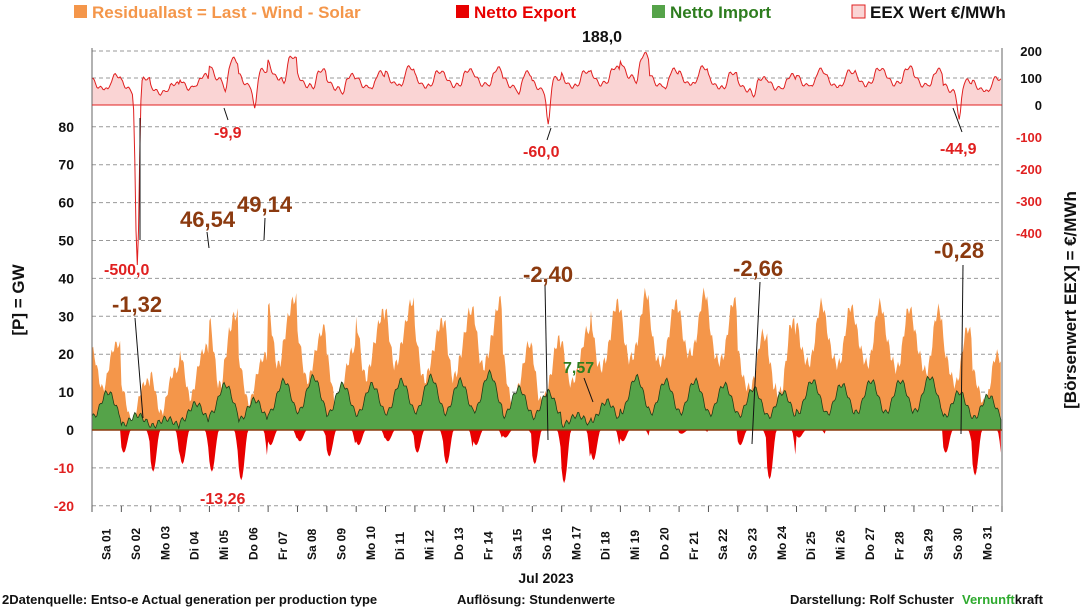 This screenshot has width=1086, height=607. I want to click on day-label: Sa 15, so click(518, 544).